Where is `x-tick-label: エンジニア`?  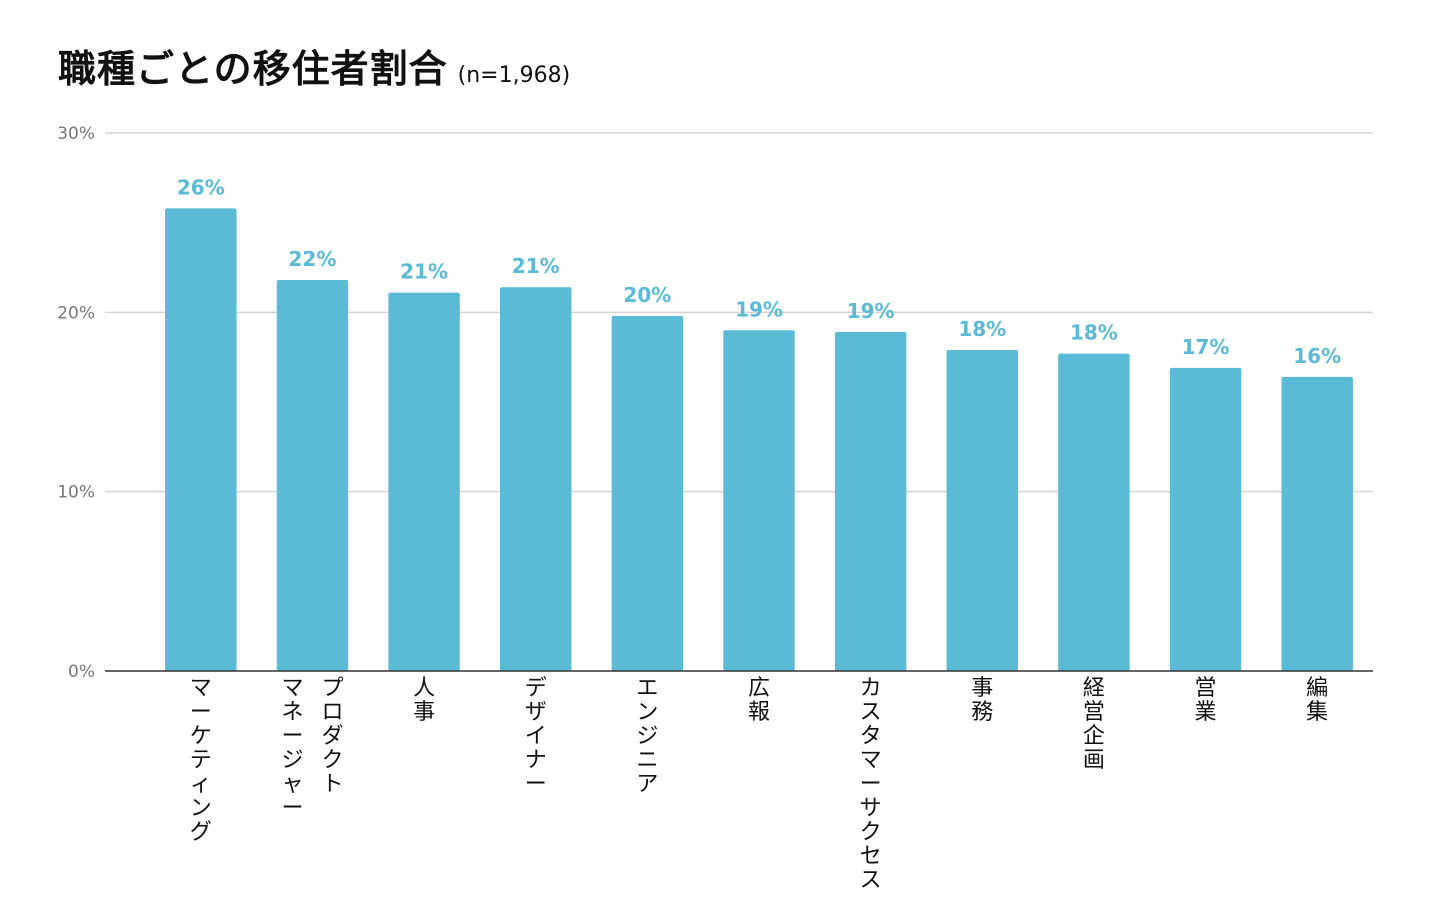 x-tick-label: エンジニア is located at coordinates (647, 736).